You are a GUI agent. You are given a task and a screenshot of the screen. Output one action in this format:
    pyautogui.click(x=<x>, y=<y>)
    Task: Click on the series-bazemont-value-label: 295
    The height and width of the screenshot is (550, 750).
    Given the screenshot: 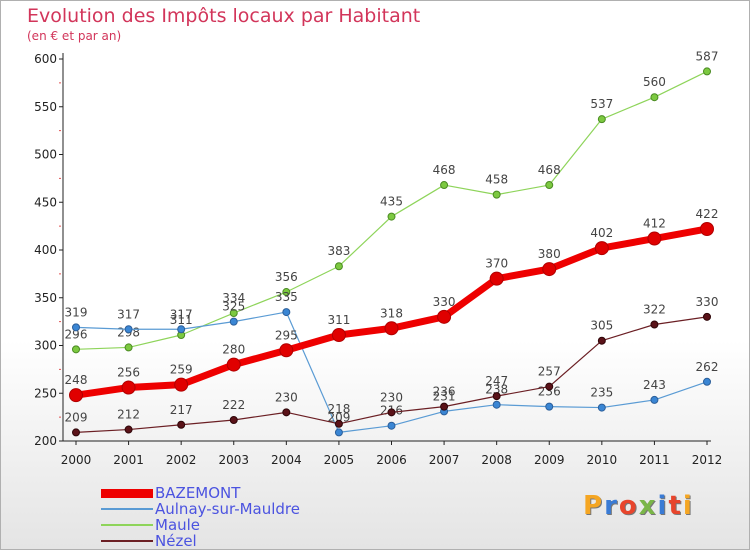 What is the action you would take?
    pyautogui.click(x=286, y=335)
    